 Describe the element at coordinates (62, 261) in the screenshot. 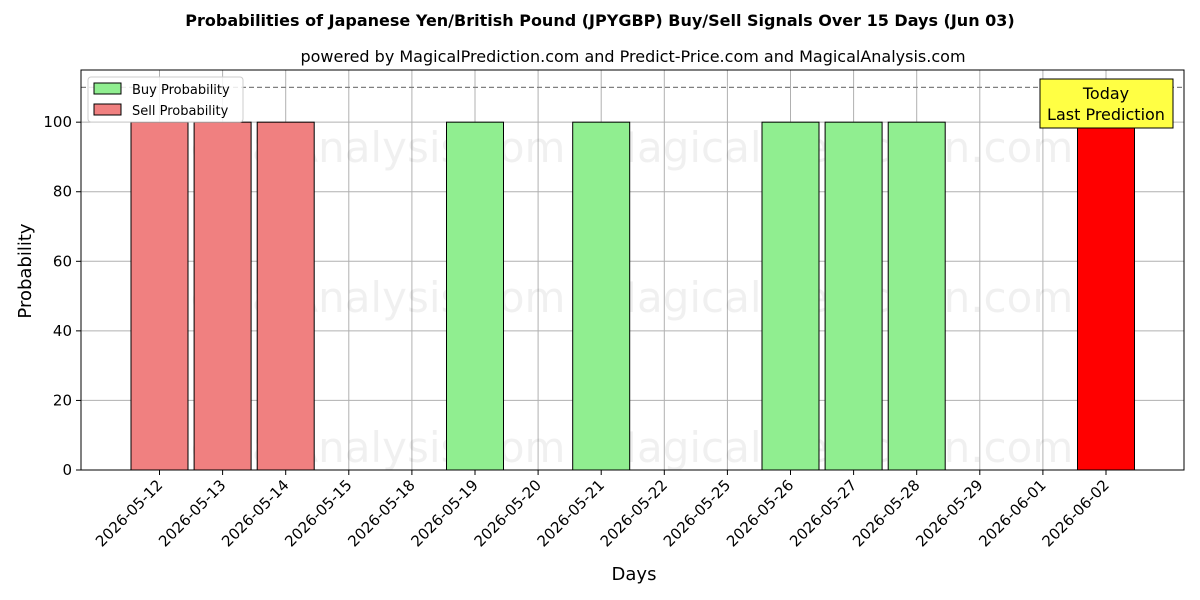

I see `y-tick-label: 60` at that location.